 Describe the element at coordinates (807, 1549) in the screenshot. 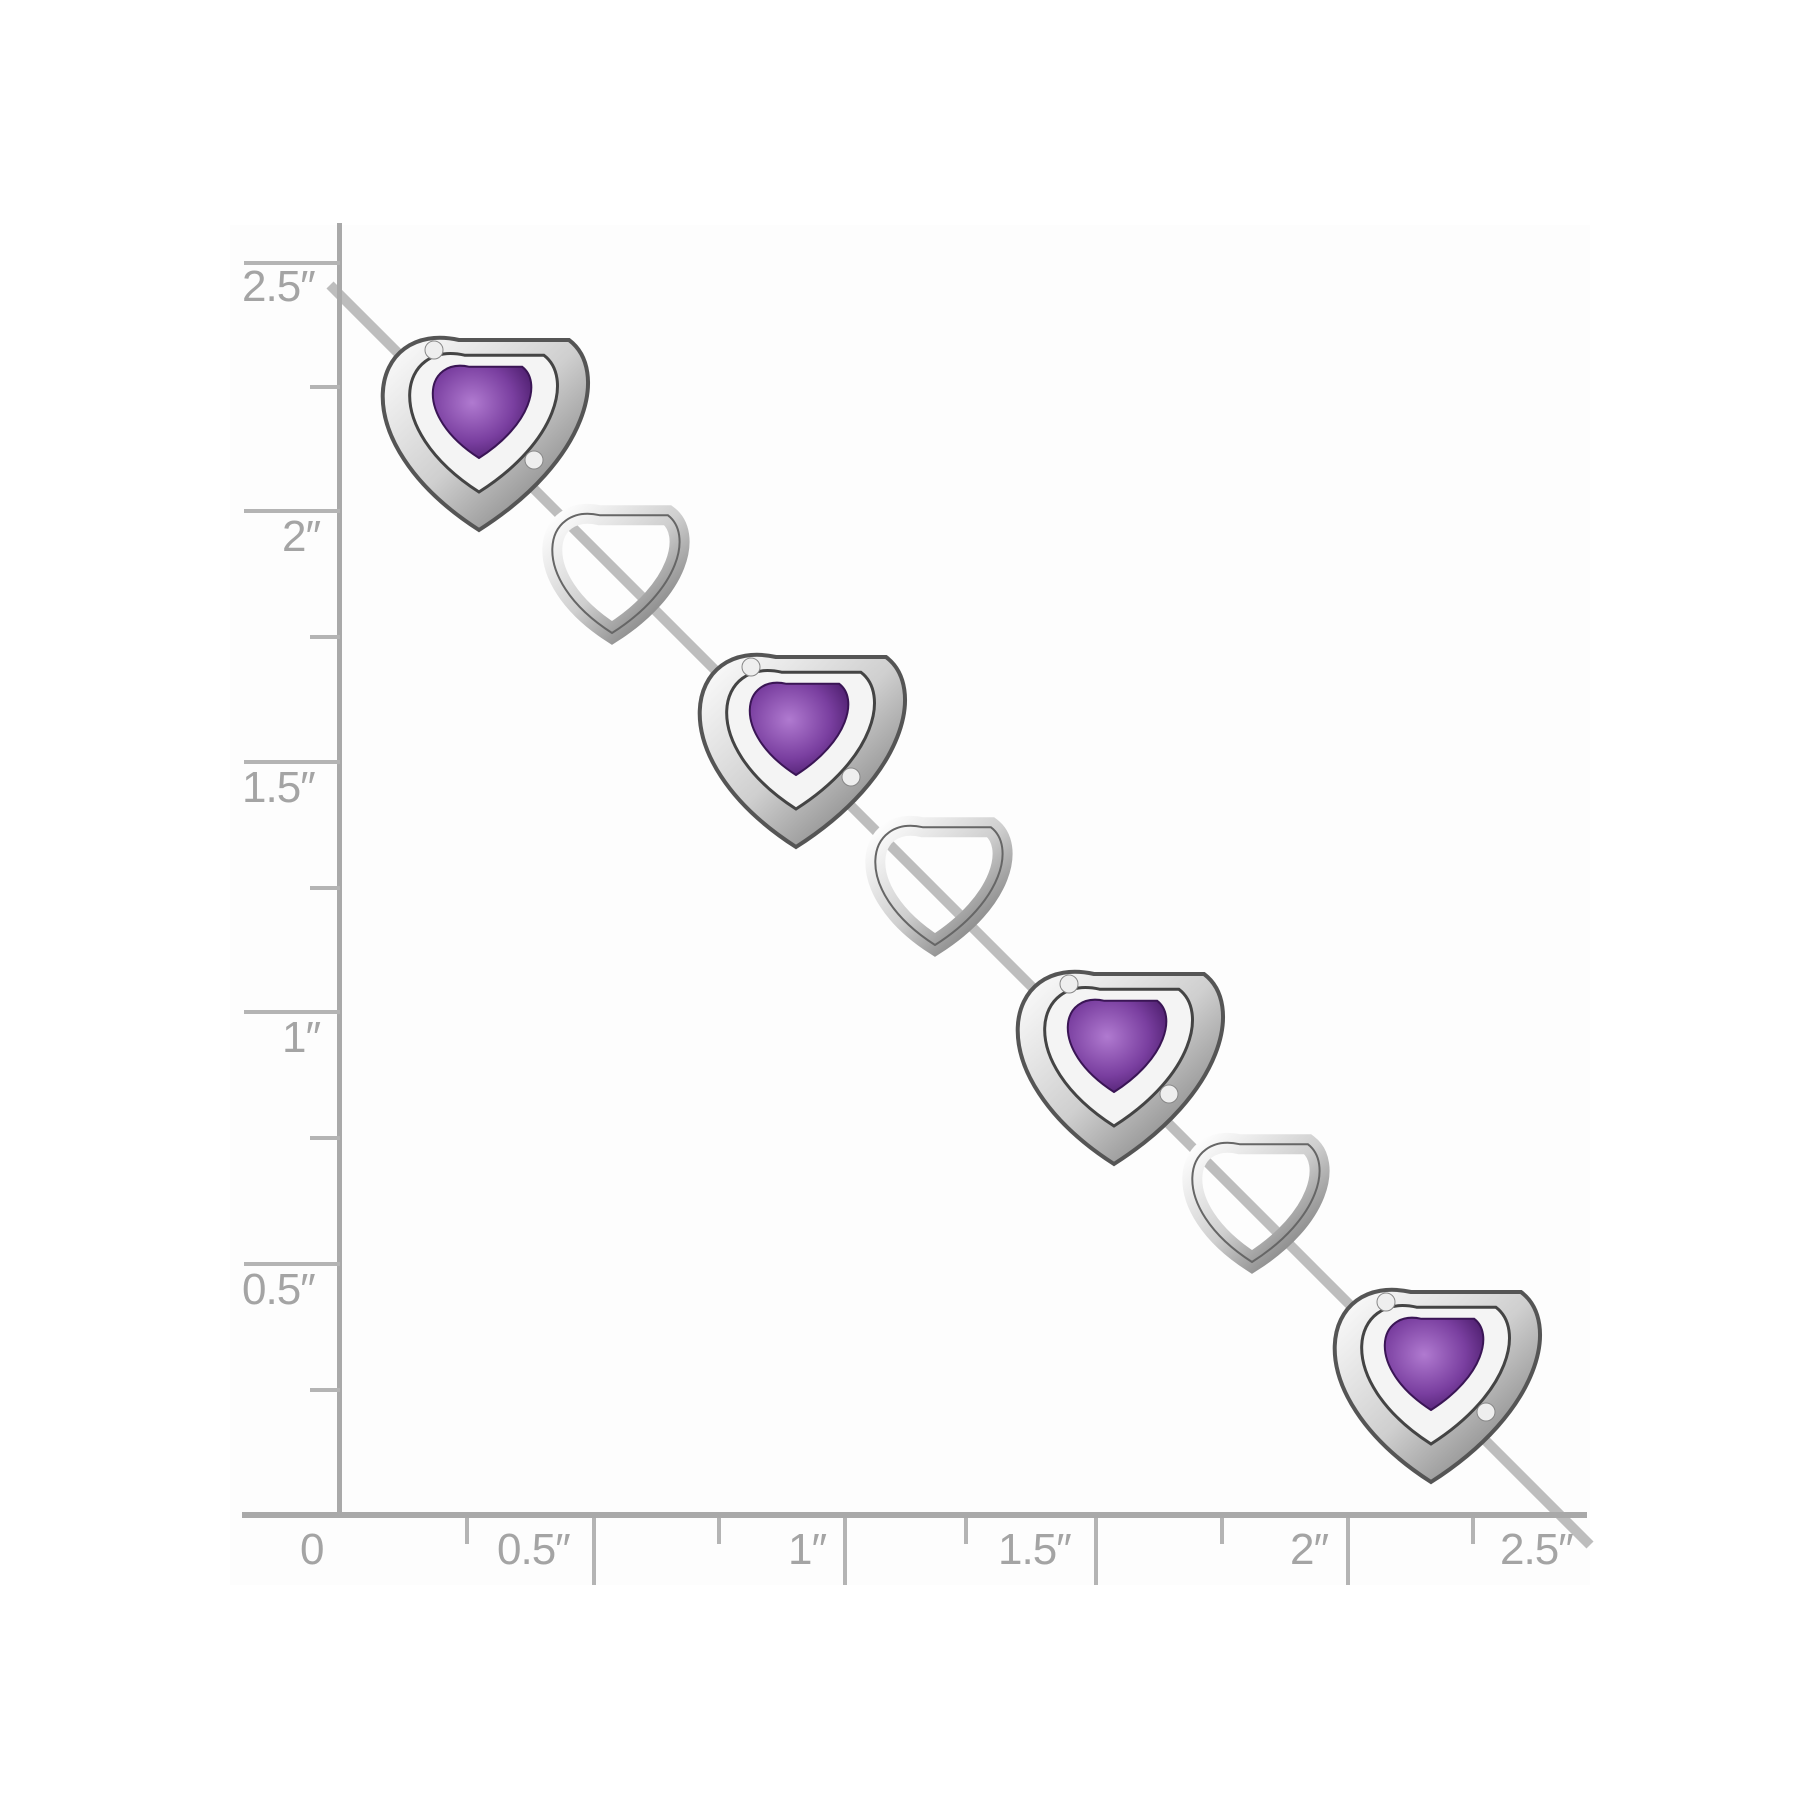

I see `x-label-1: 1″` at that location.